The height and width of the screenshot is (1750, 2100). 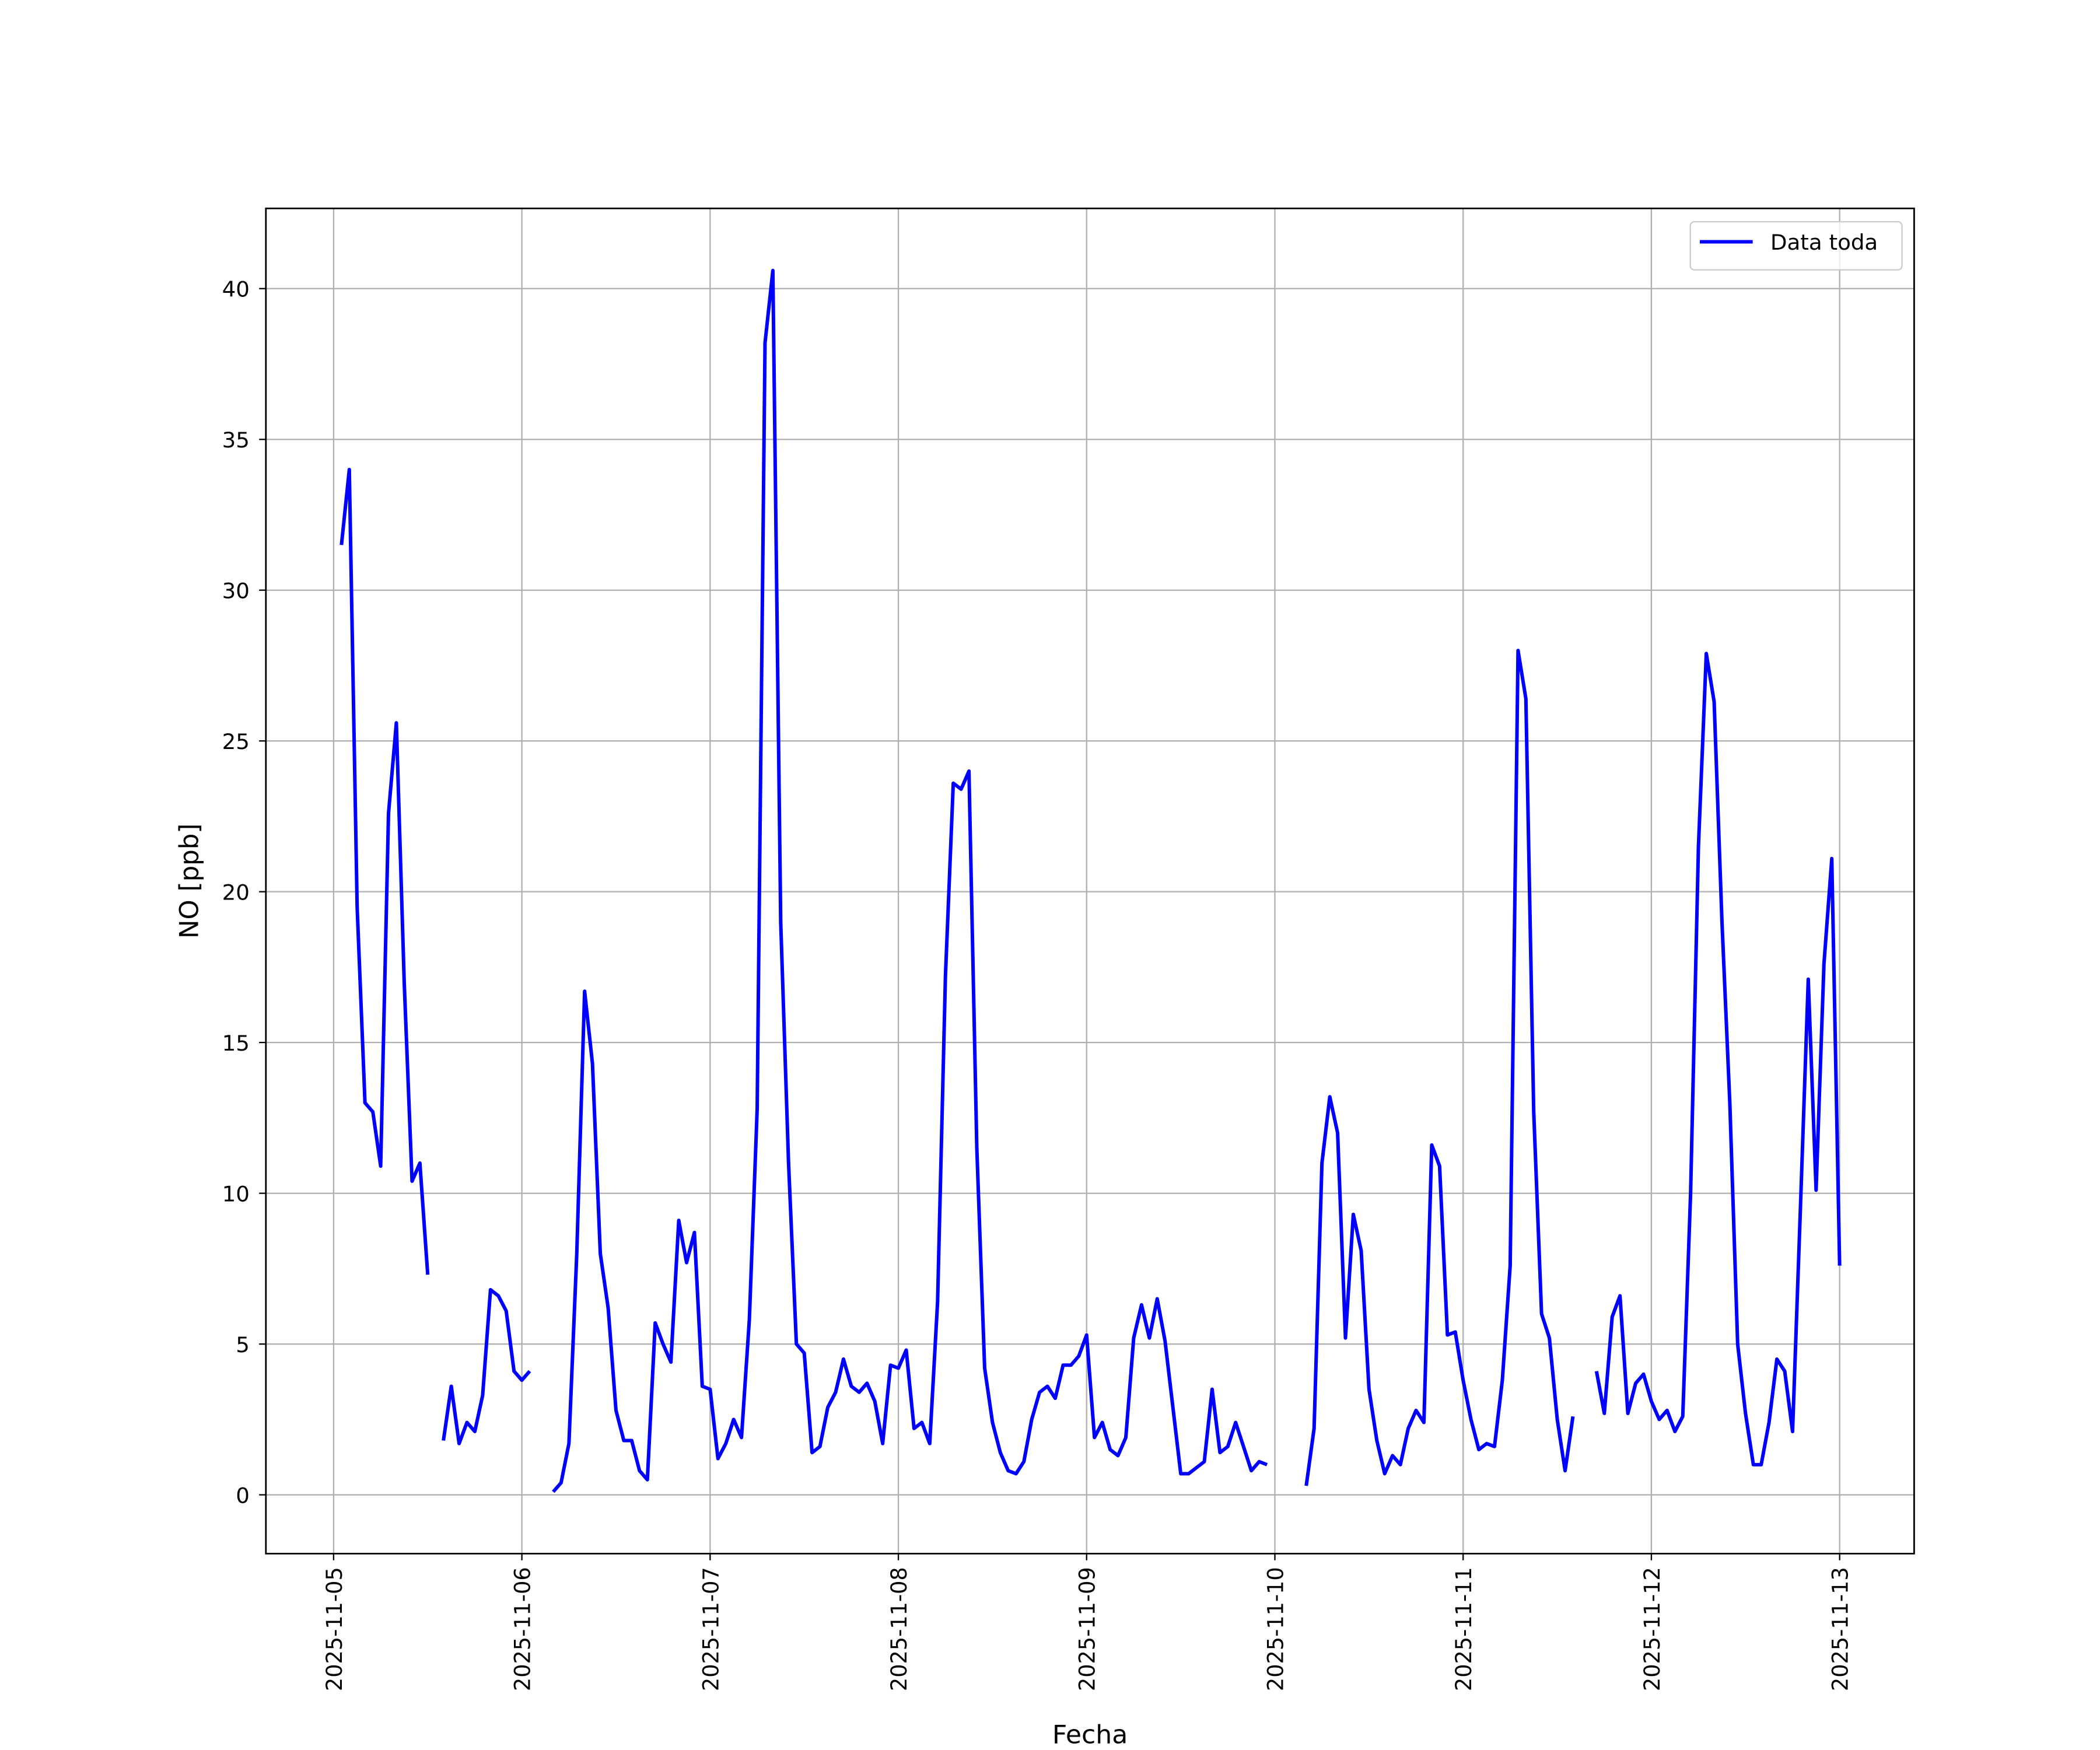 I want to click on x-tick-label: 2025-11-05, so click(x=335, y=1629).